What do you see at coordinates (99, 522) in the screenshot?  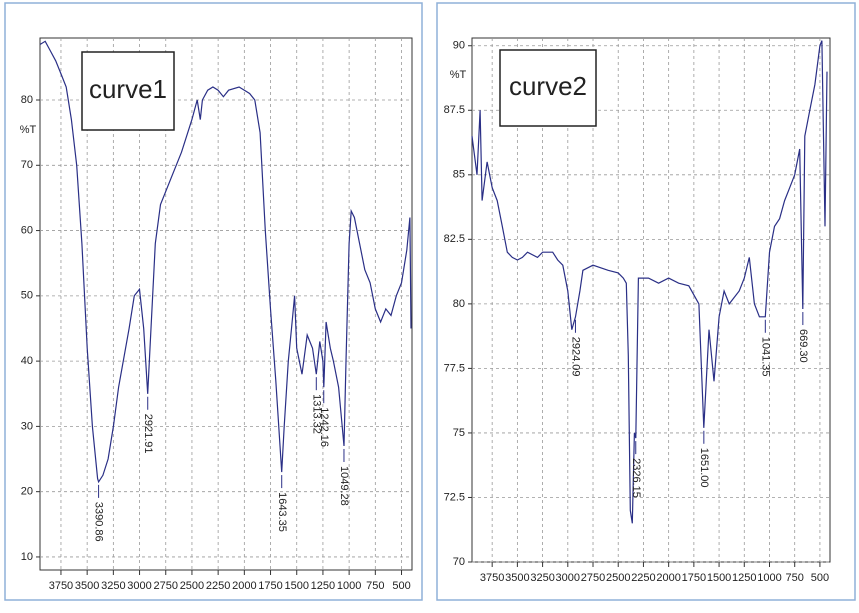 I see `peak-label: 3390.86` at bounding box center [99, 522].